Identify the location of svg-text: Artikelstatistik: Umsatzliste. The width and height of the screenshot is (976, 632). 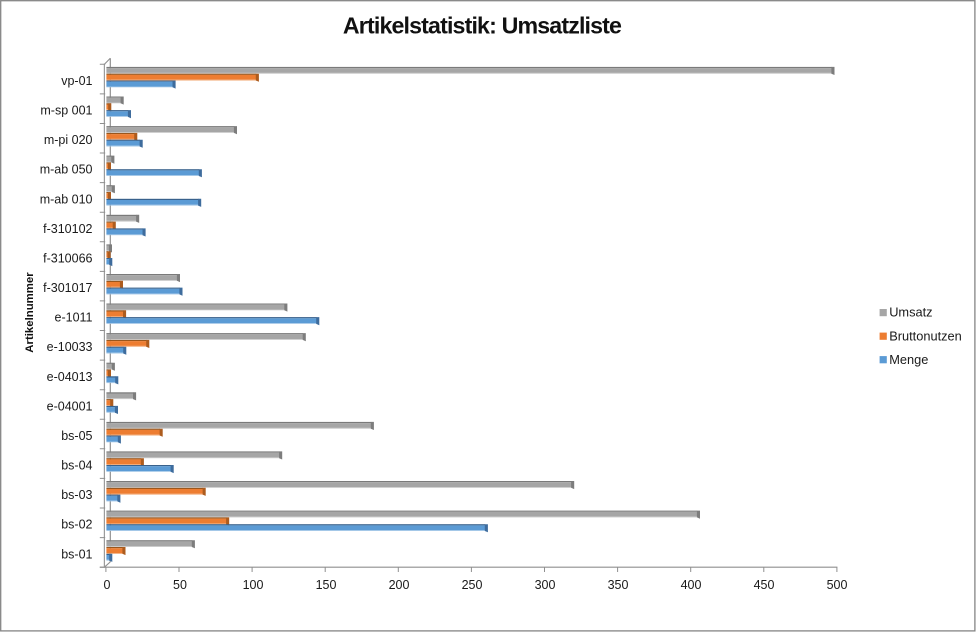
(482, 25).